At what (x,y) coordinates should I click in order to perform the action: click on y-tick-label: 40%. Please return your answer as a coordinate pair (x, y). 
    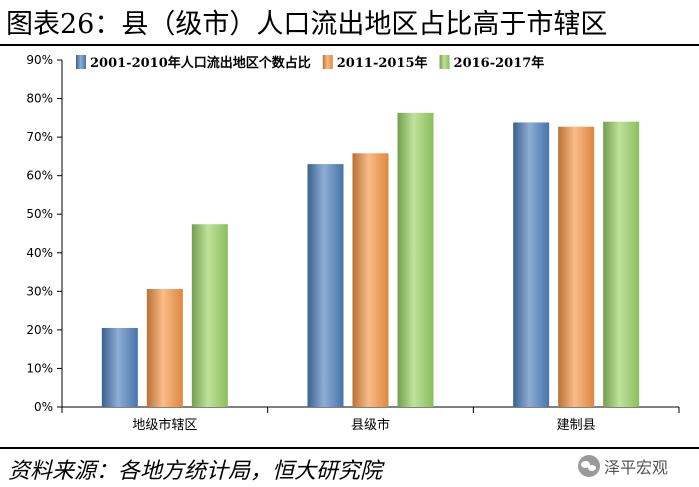
    Looking at the image, I should click on (39, 253).